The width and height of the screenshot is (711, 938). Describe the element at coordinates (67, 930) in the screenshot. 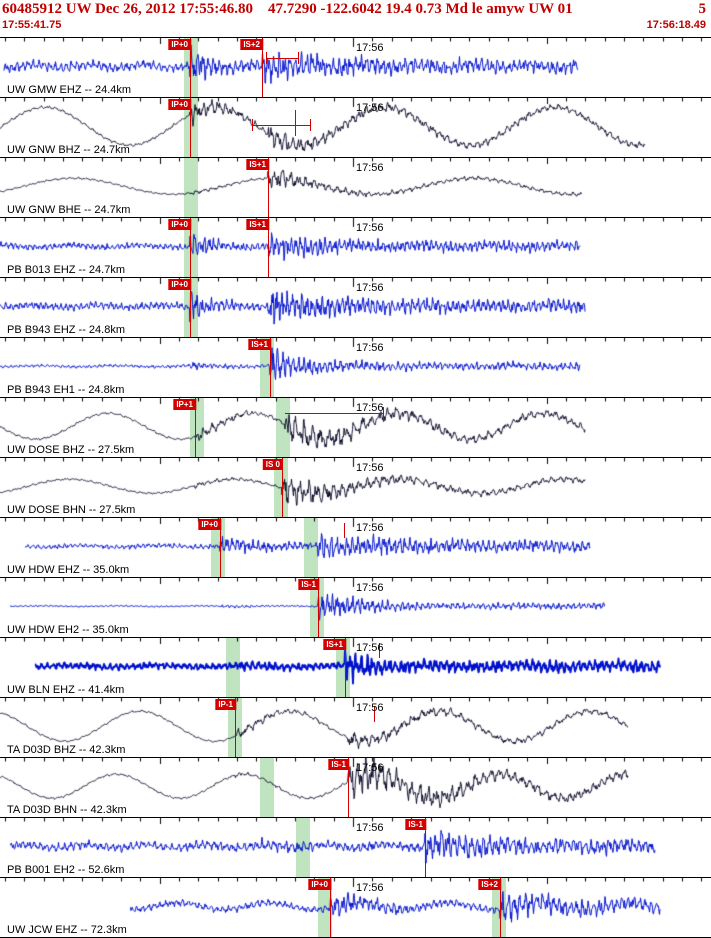

I see `station-label: UW JCW EHZ -- 72.3km` at that location.